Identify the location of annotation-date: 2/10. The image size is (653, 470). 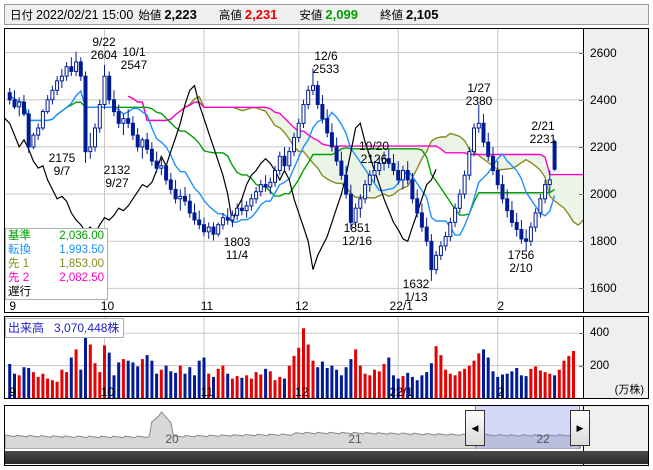
(521, 267).